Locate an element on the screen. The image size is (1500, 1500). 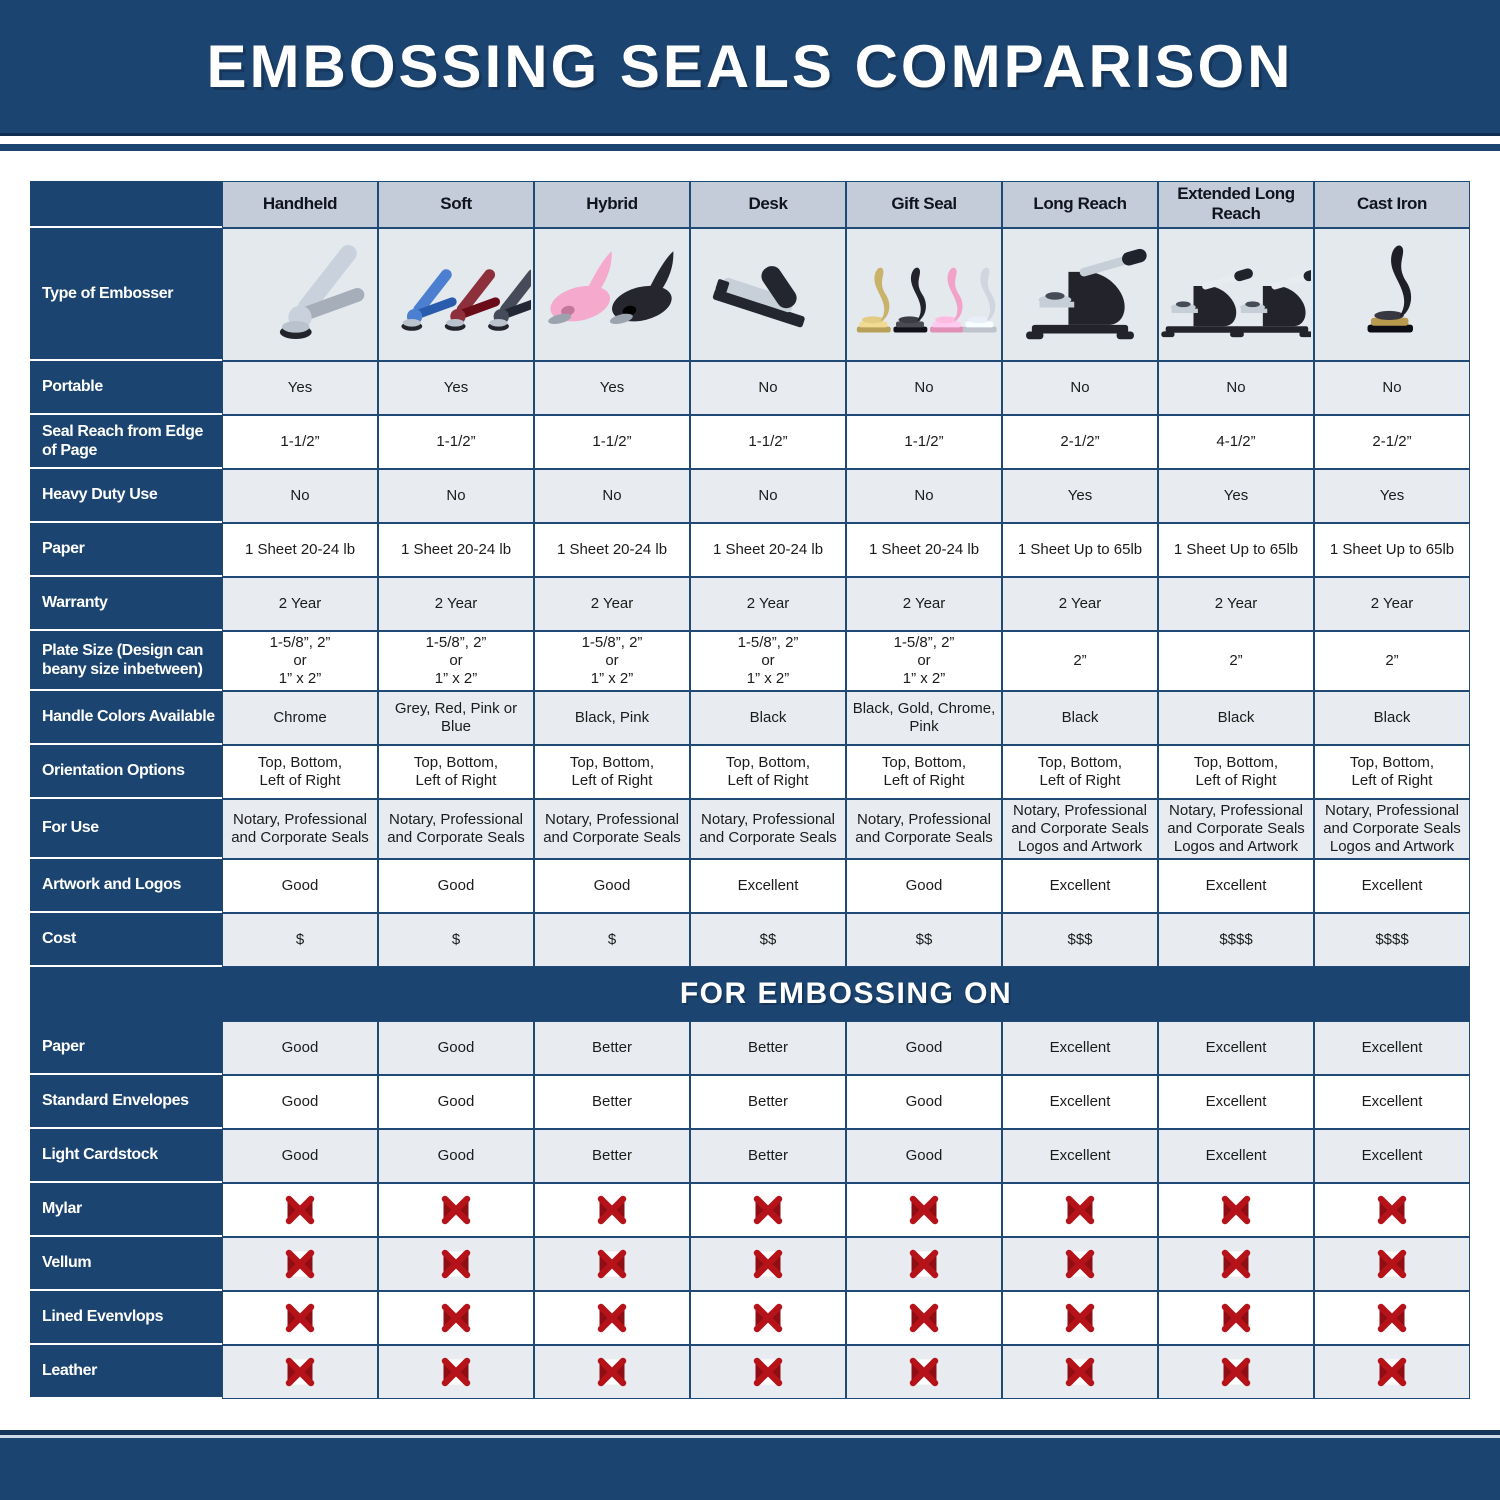
column-header-gift-seal: Gift Seal is located at coordinates (924, 204).